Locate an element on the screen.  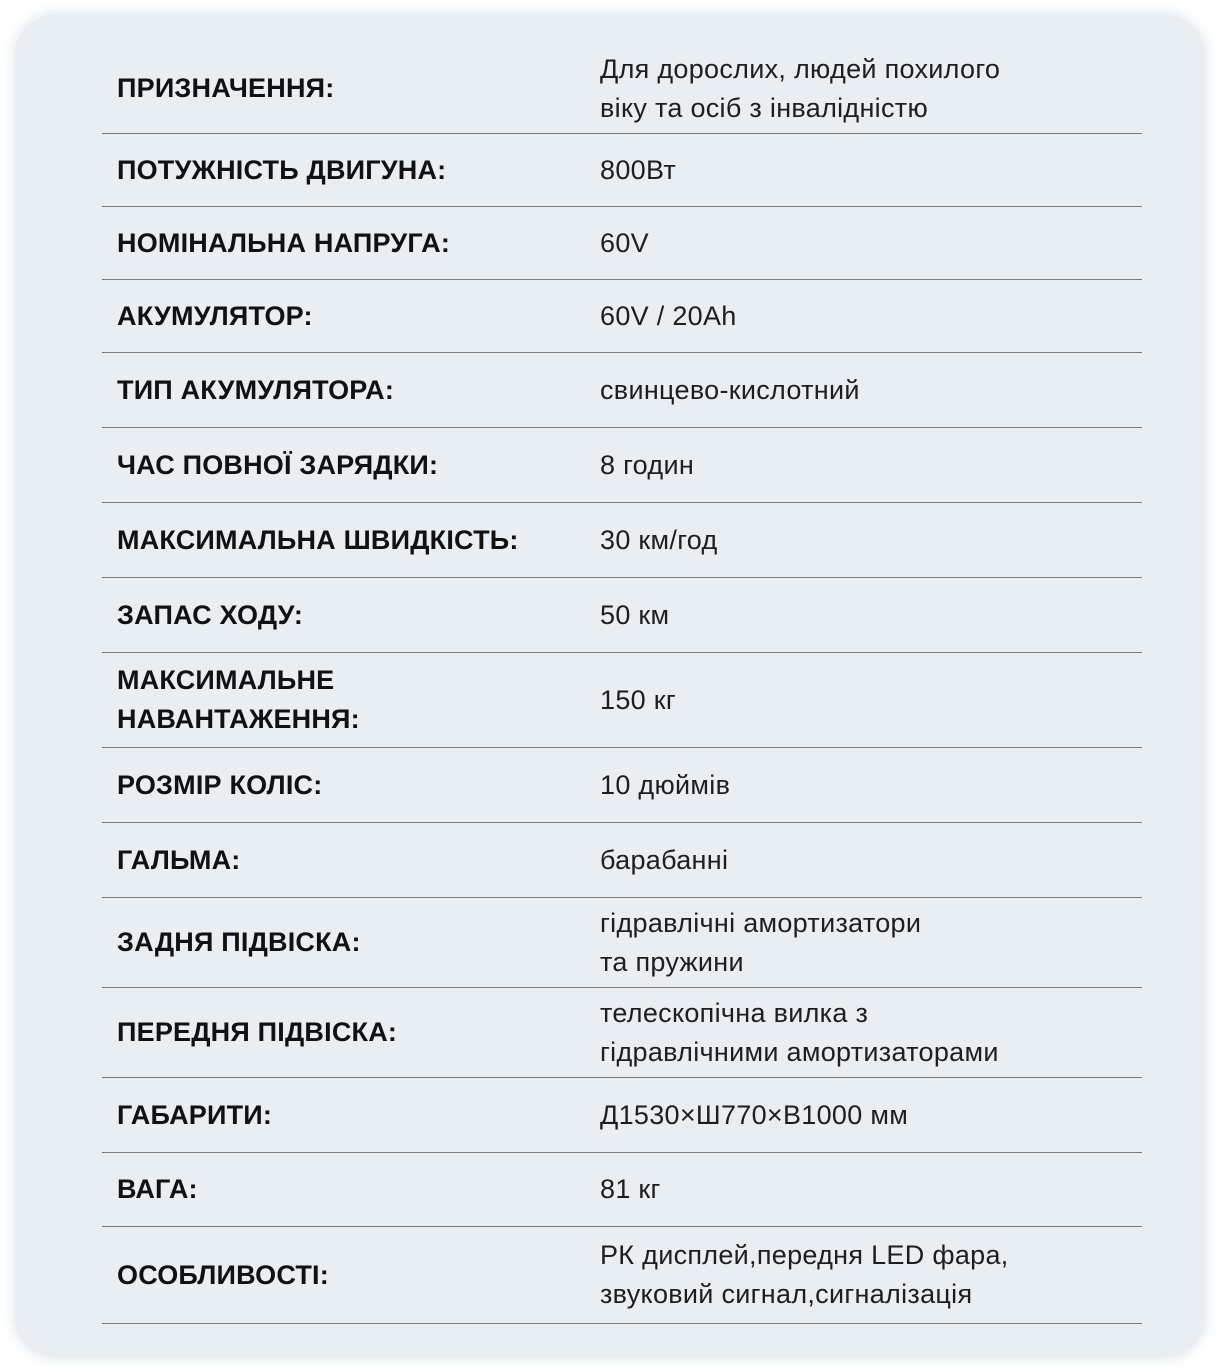
spec-value-line: 50 км is located at coordinates (635, 614).